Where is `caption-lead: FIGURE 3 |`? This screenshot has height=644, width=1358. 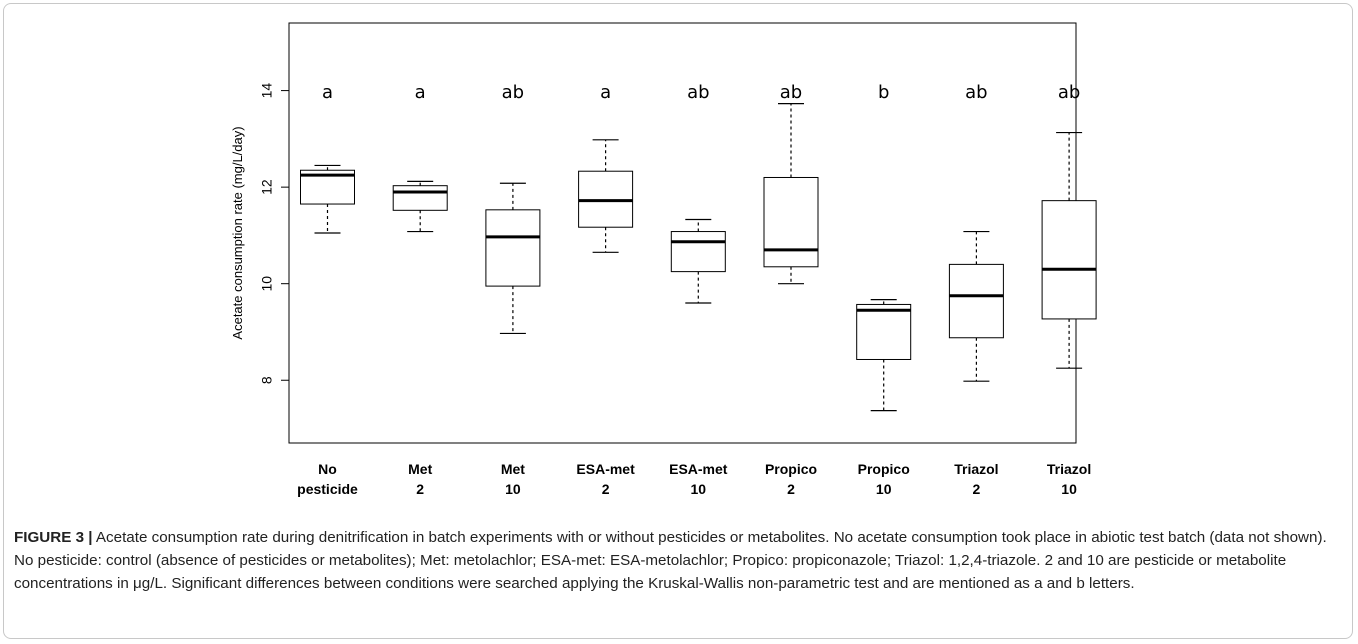 caption-lead: FIGURE 3 | is located at coordinates (53, 537).